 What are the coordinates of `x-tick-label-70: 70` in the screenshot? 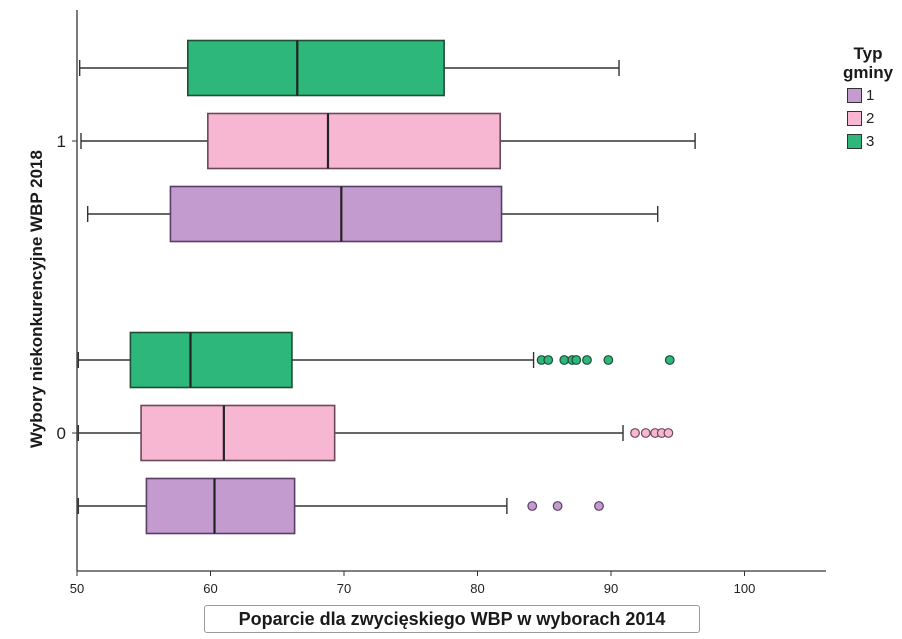 It's located at (344, 588).